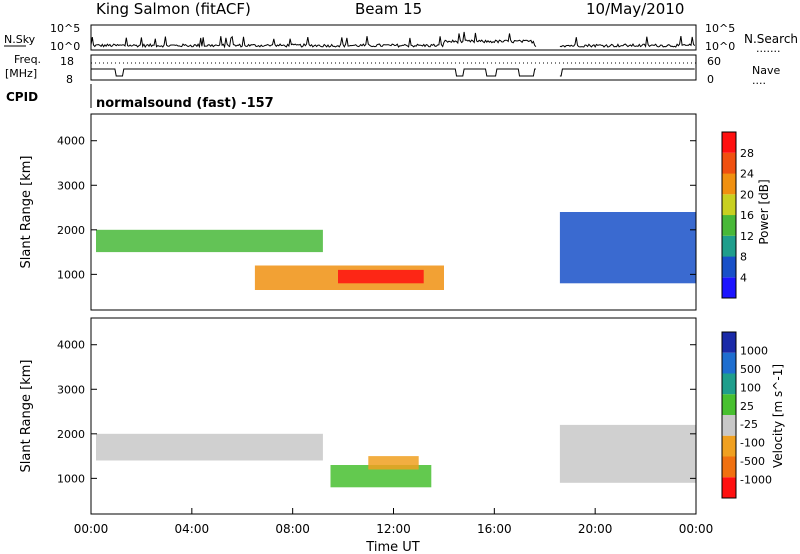  Describe the element at coordinates (764, 211) in the screenshot. I see `power-colorbar-label: Power [dB]` at that location.